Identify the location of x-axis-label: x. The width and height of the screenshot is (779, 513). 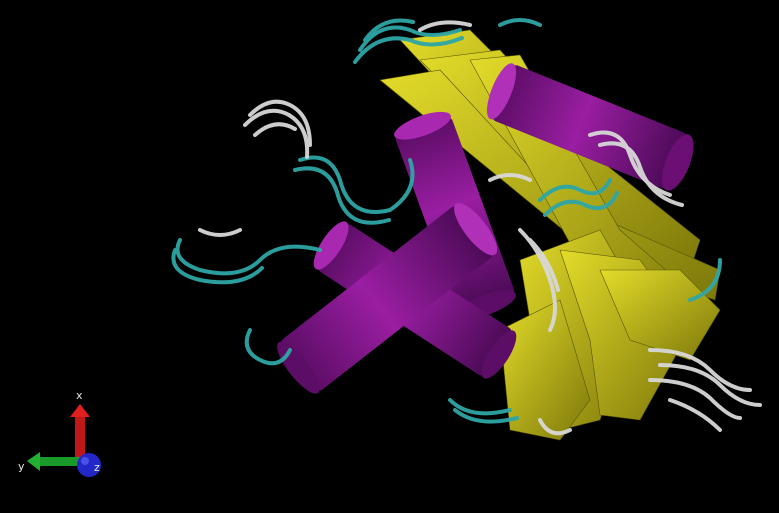
(79, 395).